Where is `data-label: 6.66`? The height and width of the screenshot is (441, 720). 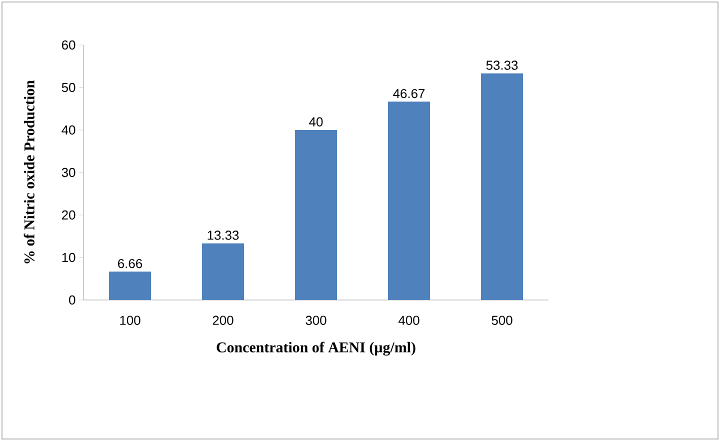 data-label: 6.66 is located at coordinates (130, 263).